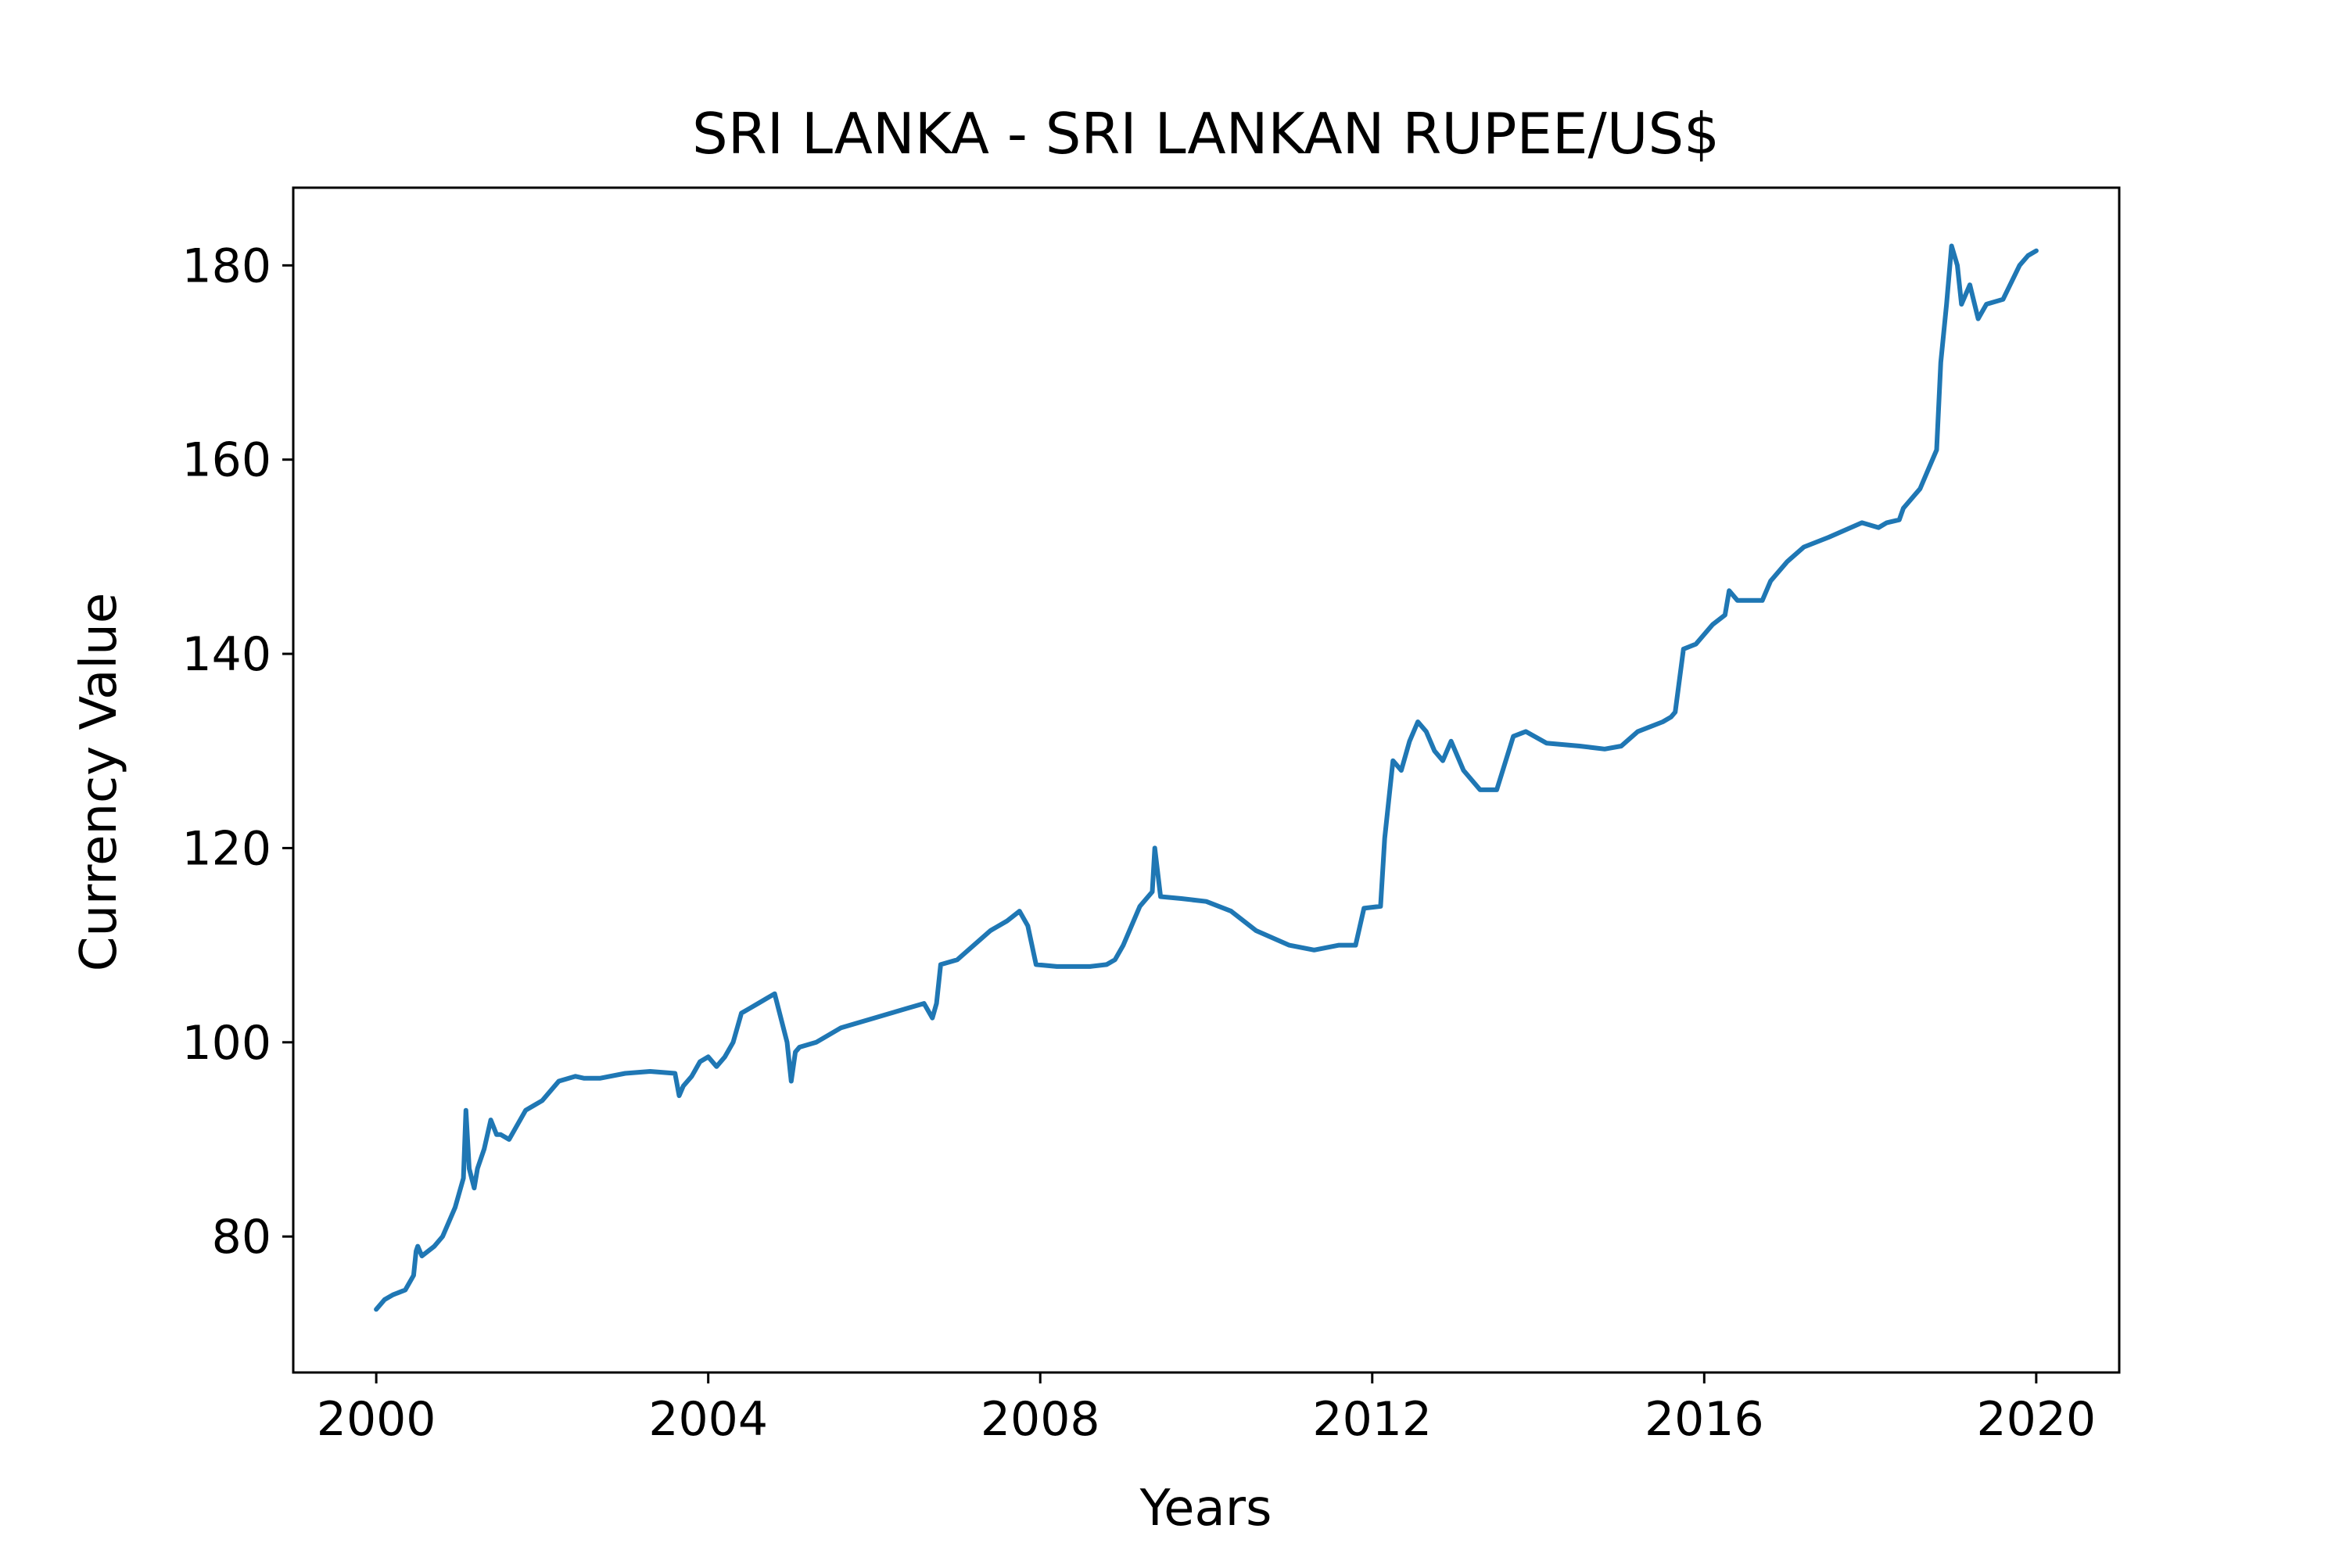 The width and height of the screenshot is (2346, 1568). Describe the element at coordinates (376, 1419) in the screenshot. I see `x-tick-label: 2000` at that location.